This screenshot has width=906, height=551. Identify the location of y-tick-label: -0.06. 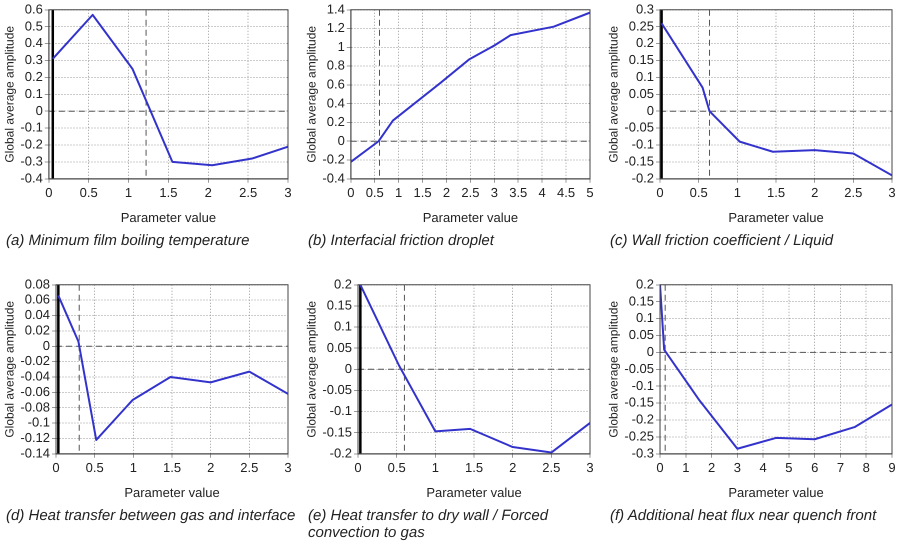
(35, 391).